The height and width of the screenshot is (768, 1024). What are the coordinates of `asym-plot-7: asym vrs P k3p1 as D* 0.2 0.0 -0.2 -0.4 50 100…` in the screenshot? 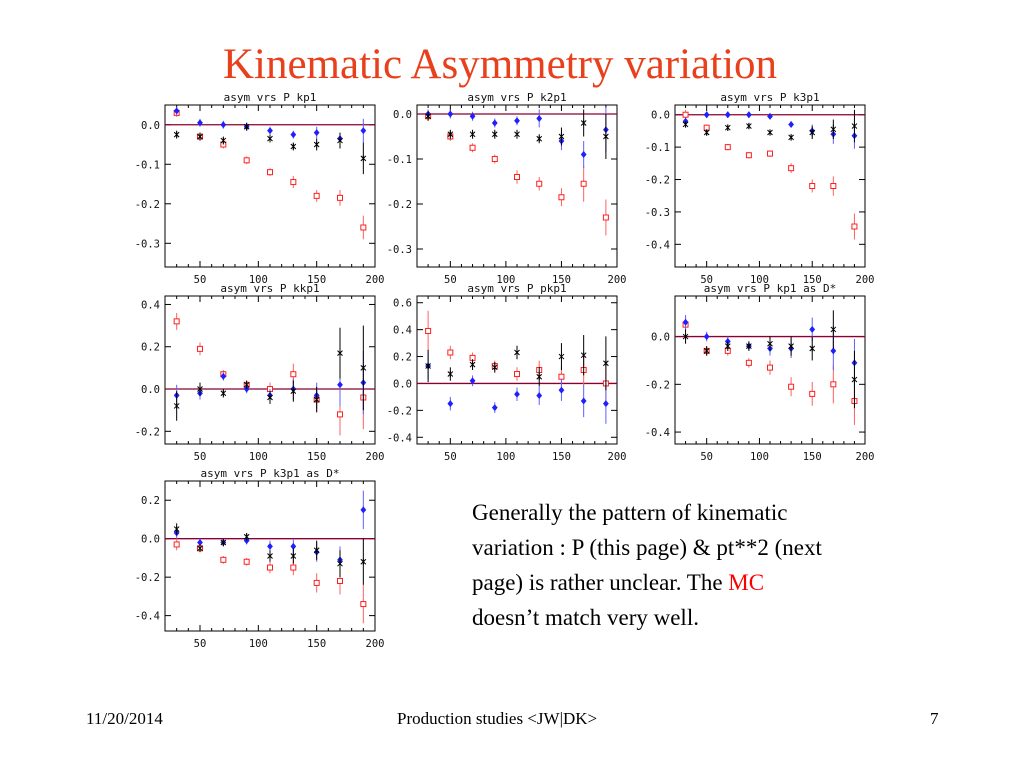 It's located at (255, 559).